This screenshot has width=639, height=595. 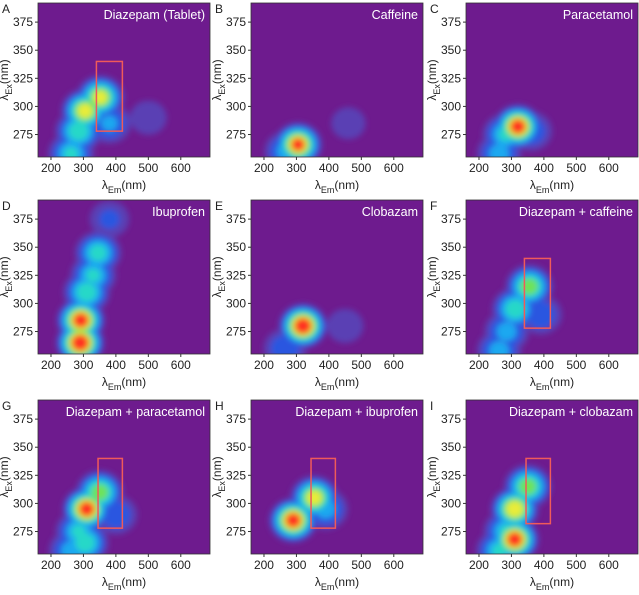 What do you see at coordinates (219, 9) in the screenshot?
I see `panel-label: B` at bounding box center [219, 9].